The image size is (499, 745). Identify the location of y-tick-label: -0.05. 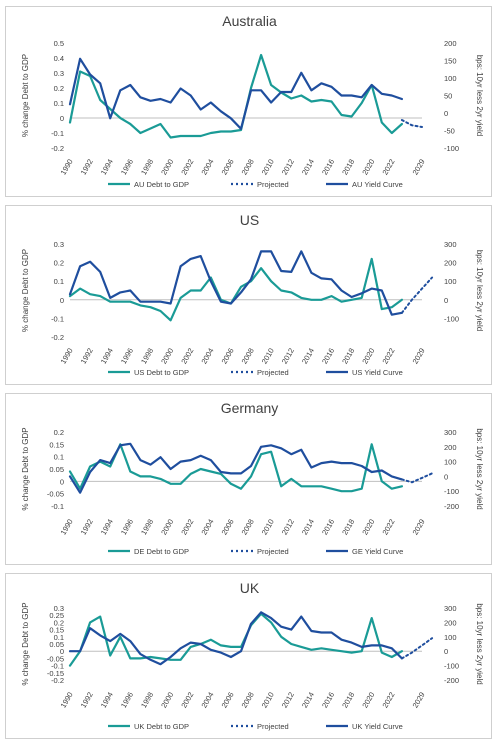
(55, 494).